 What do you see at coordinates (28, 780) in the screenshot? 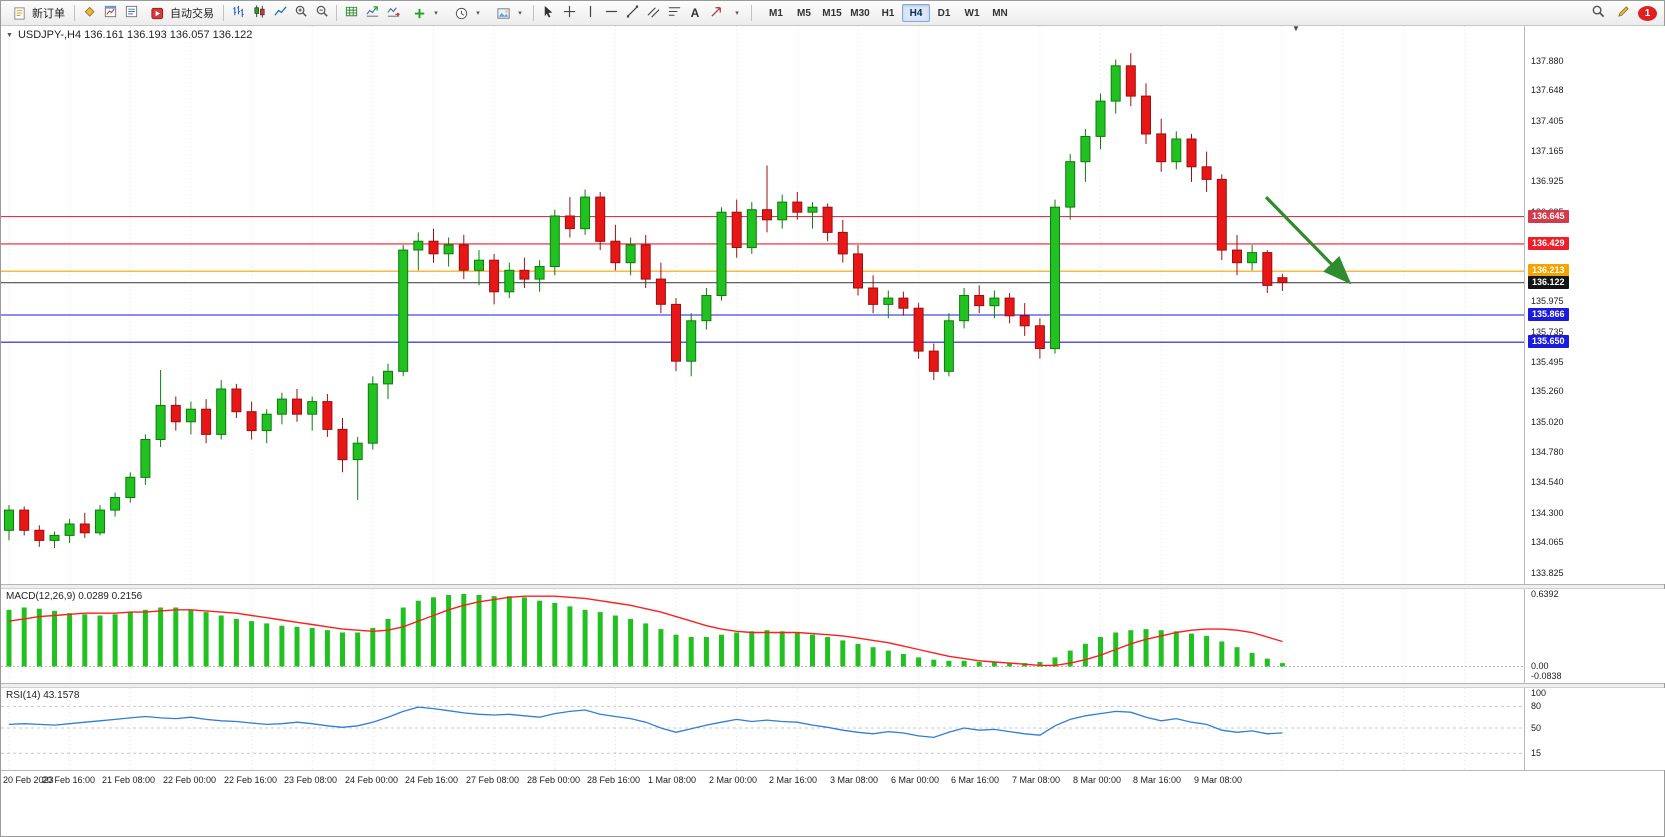
I see `time-axis-label: 20 Feb 2023` at bounding box center [28, 780].